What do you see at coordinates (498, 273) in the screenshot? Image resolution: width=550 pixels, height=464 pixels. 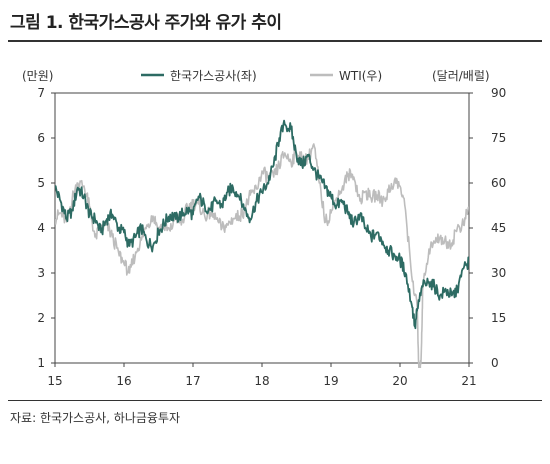 I see `right-tick-label: 30` at bounding box center [498, 273].